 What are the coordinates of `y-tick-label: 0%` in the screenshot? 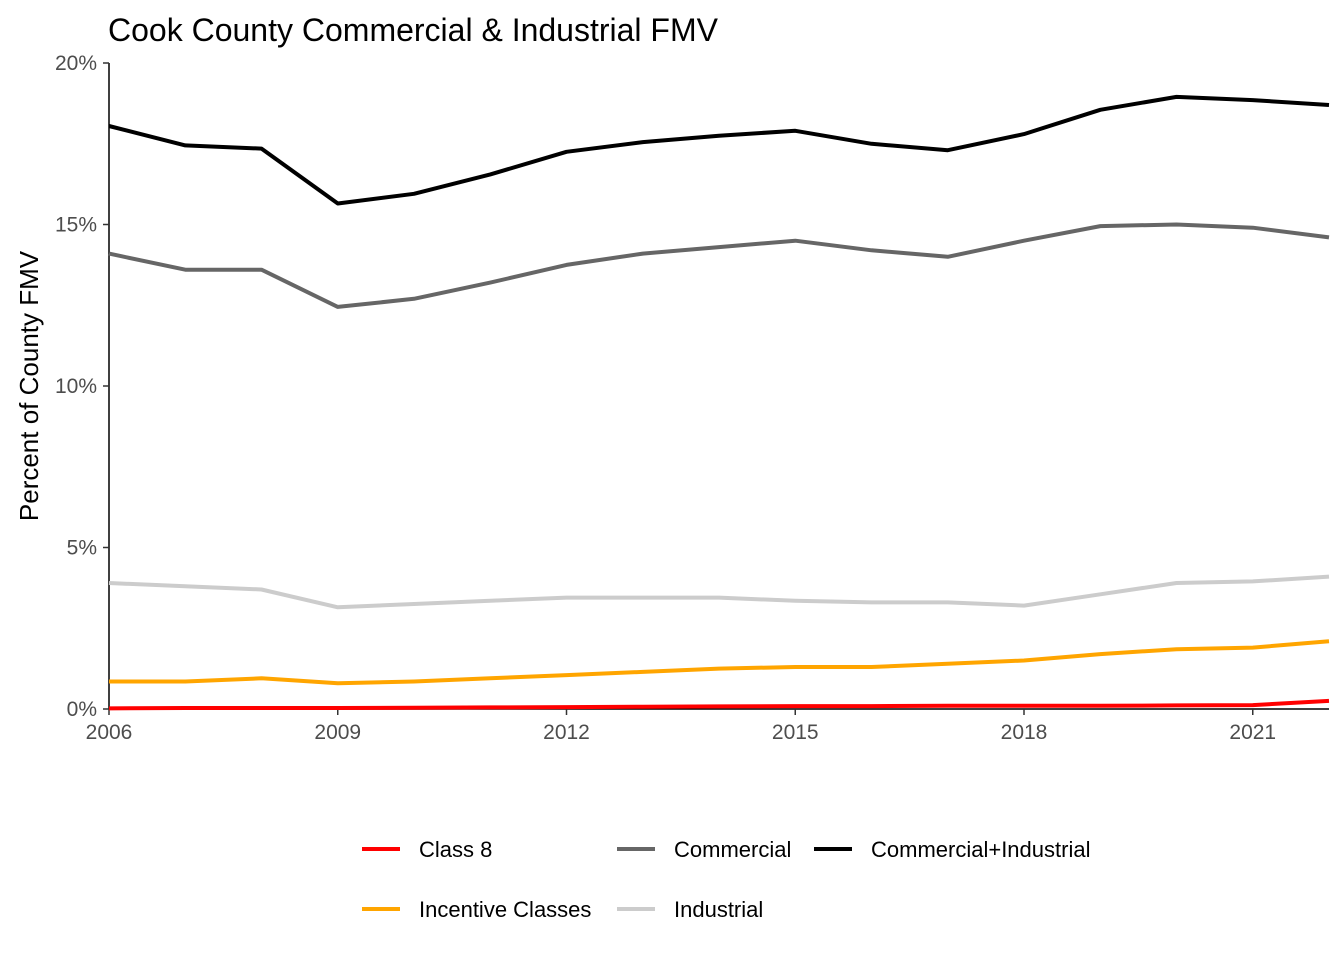 It's located at (82, 709).